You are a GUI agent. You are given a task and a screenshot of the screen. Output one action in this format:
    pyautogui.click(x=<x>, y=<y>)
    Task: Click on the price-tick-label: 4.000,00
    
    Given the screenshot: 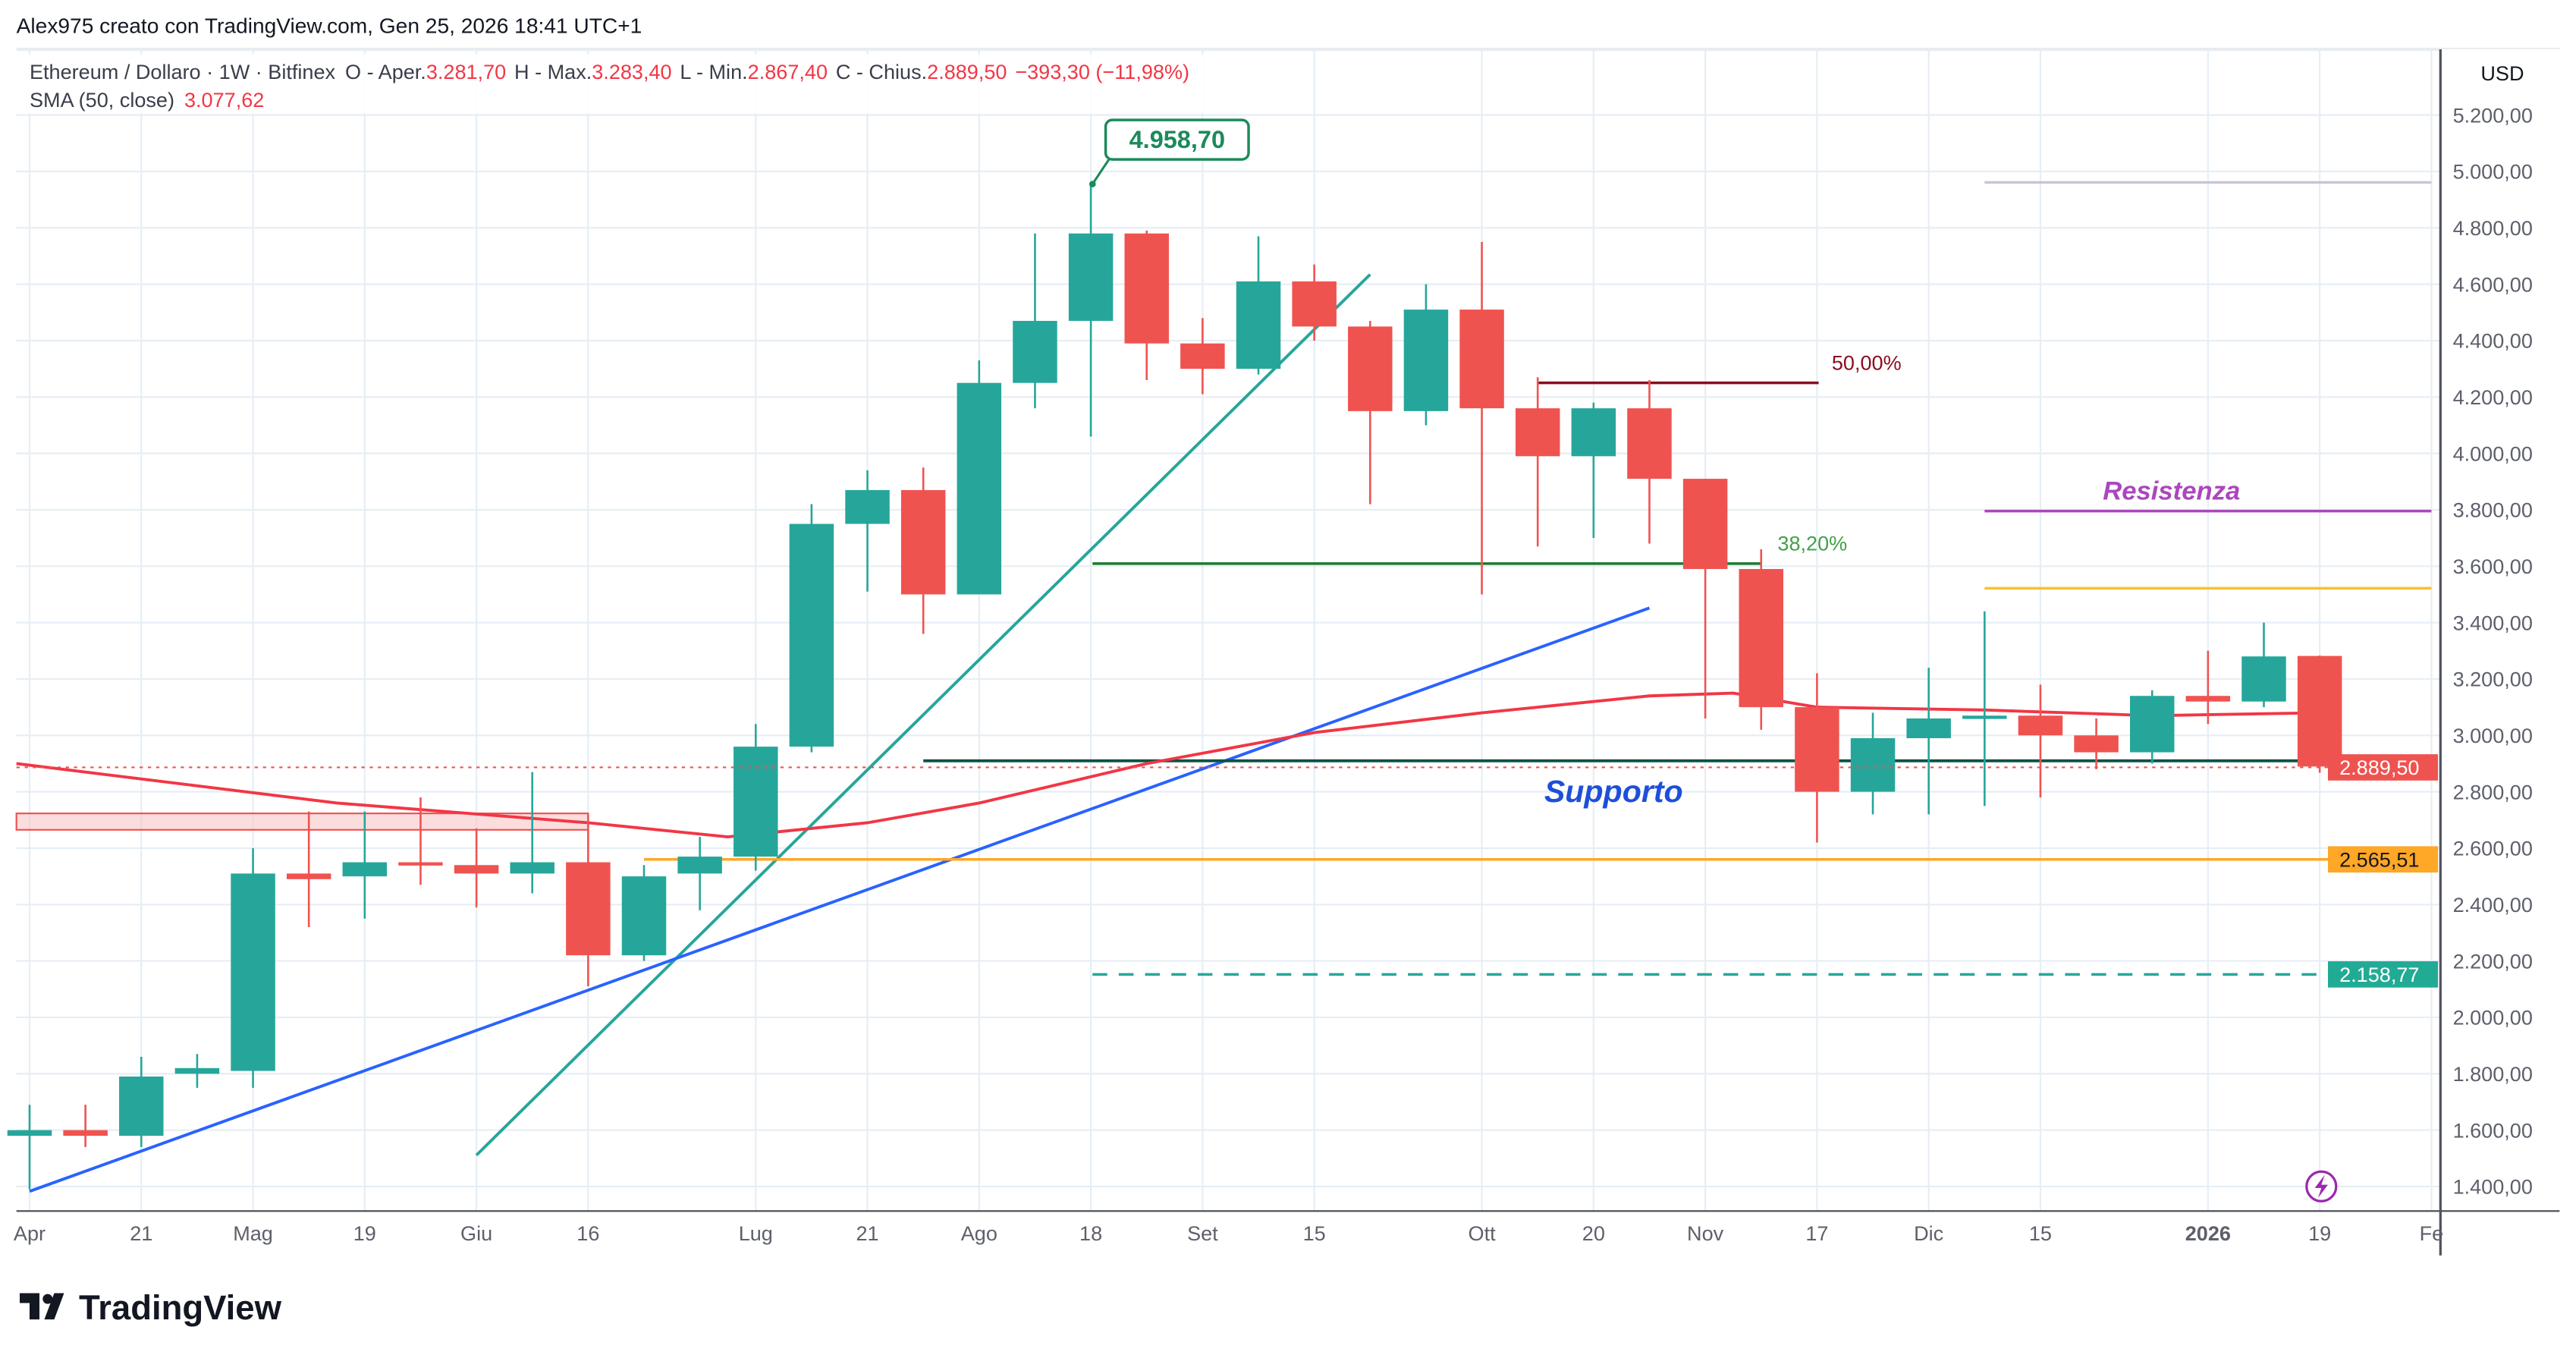 What is the action you would take?
    pyautogui.click(x=2493, y=453)
    